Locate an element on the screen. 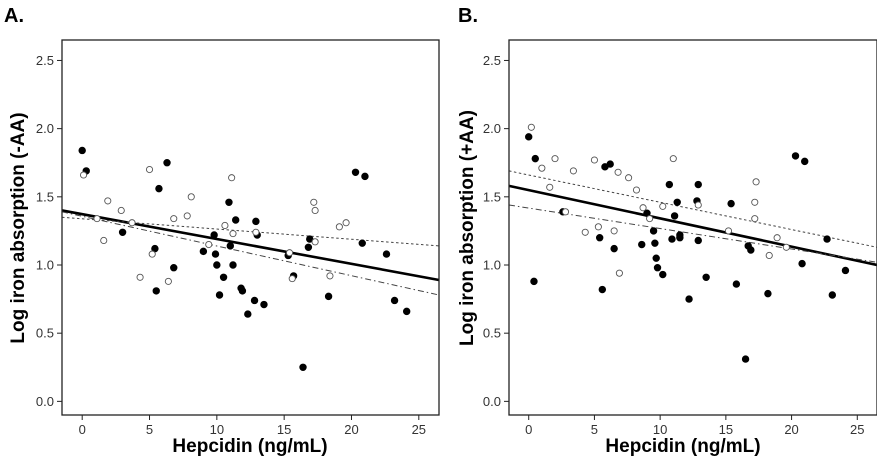 The image size is (877, 464). panel-a-y-tick-label: 2.0 is located at coordinates (45, 128).